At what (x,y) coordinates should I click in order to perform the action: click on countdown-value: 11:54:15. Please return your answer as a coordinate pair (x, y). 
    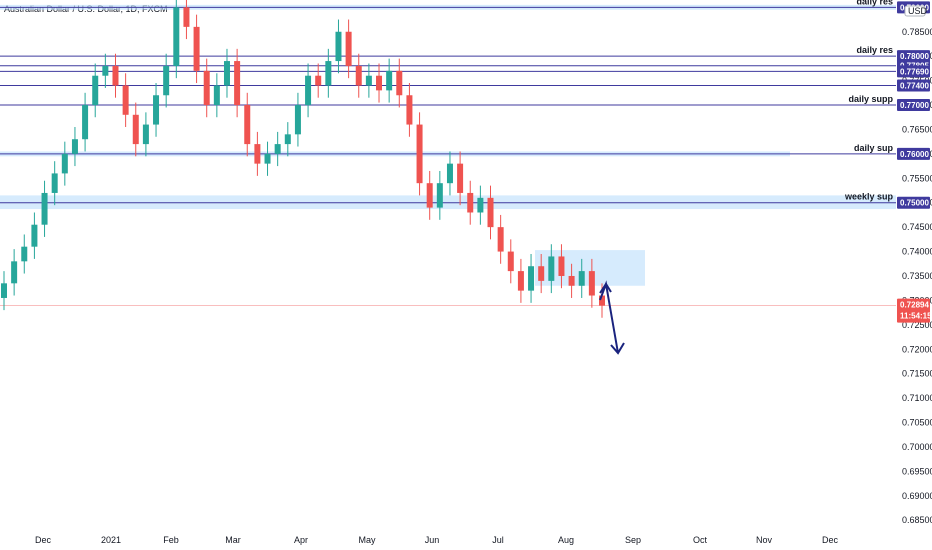
    Looking at the image, I should click on (916, 316).